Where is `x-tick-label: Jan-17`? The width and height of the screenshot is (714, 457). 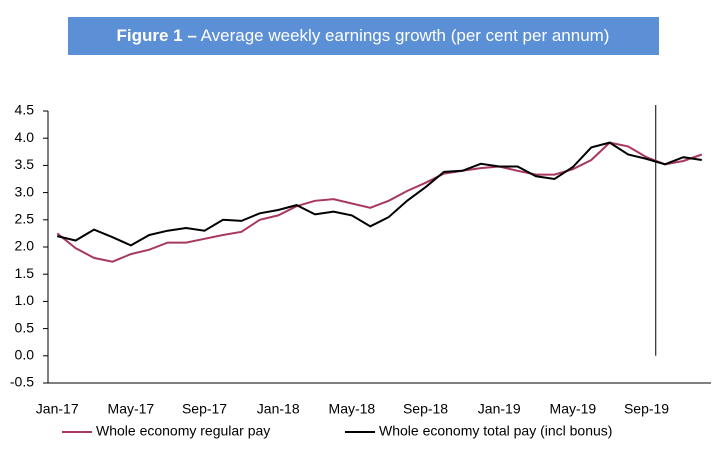
x-tick-label: Jan-17 is located at coordinates (57, 409).